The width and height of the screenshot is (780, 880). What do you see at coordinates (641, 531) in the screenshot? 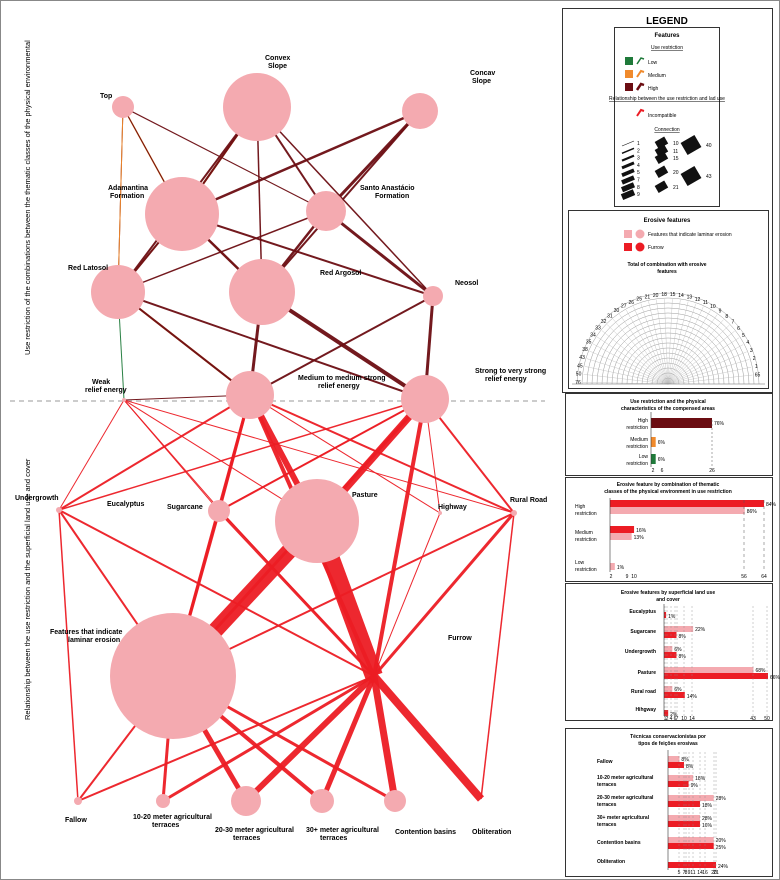
I see `chart2-furrow-val-1: 16%` at bounding box center [641, 531].